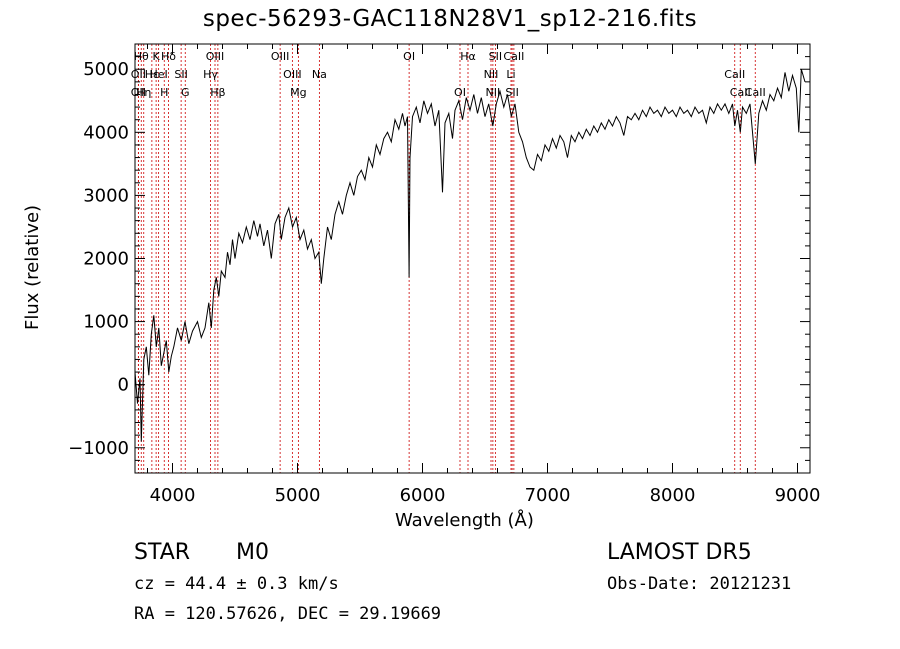 Image resolution: width=900 pixels, height=649 pixels. Describe the element at coordinates (673, 495) in the screenshot. I see `x-tick-label: 8000` at that location.